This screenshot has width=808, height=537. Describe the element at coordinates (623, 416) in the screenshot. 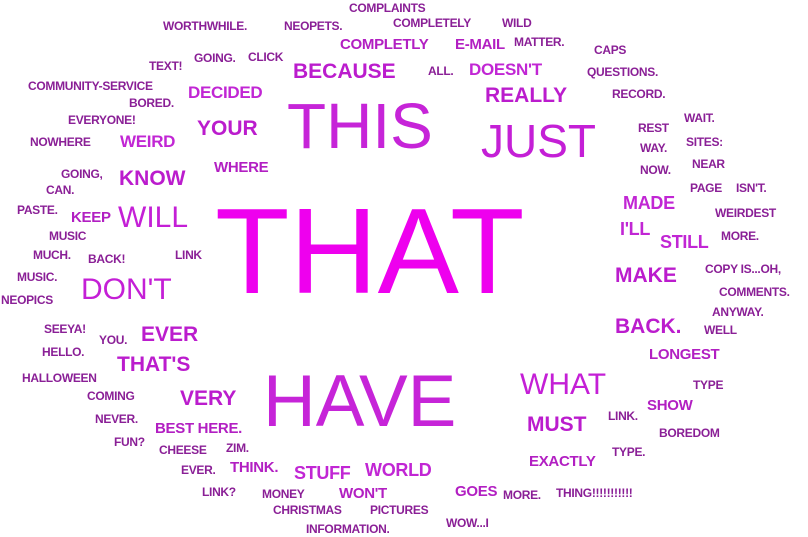

I see `word-link-dot: LINK.` at that location.